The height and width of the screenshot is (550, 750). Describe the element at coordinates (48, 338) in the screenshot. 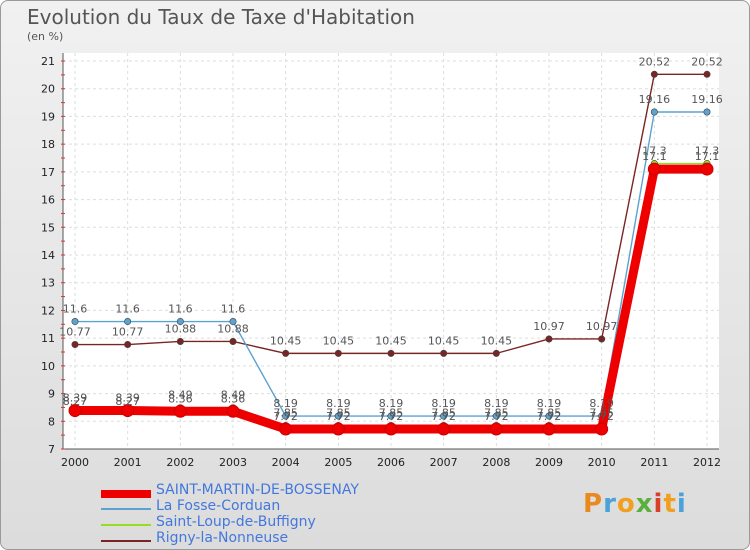

I see `y-tick-label: 11` at that location.